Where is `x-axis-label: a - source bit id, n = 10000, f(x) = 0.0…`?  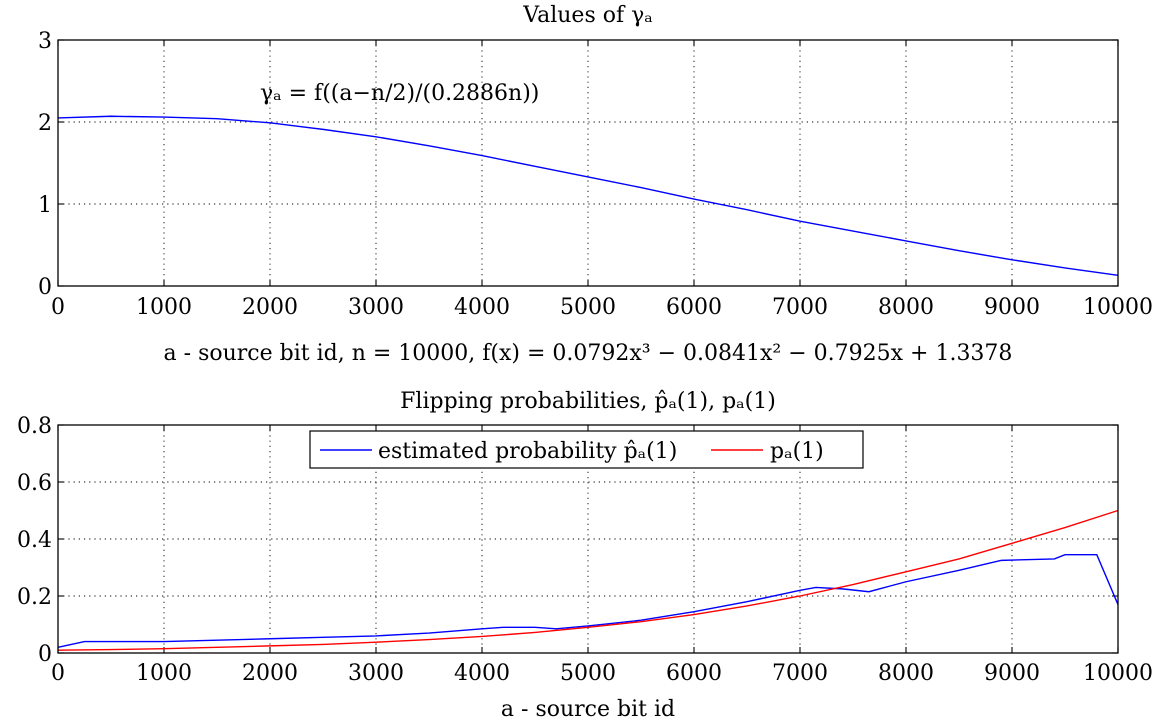
x-axis-label: a - source bit id, n = 10000, f(x) = 0.0… is located at coordinates (588, 353).